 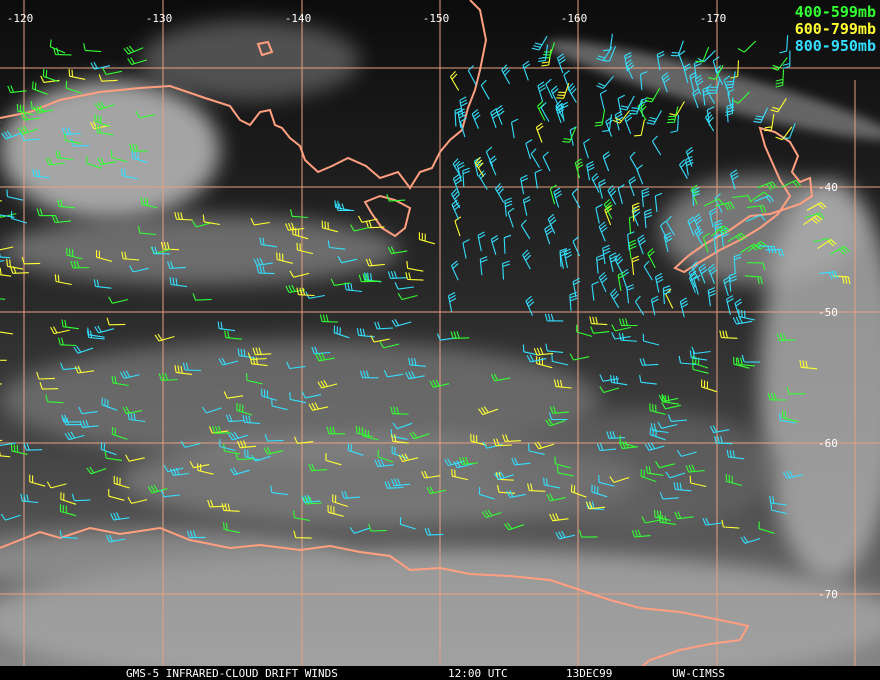 I want to click on longitude-label: -120, so click(x=20, y=18).